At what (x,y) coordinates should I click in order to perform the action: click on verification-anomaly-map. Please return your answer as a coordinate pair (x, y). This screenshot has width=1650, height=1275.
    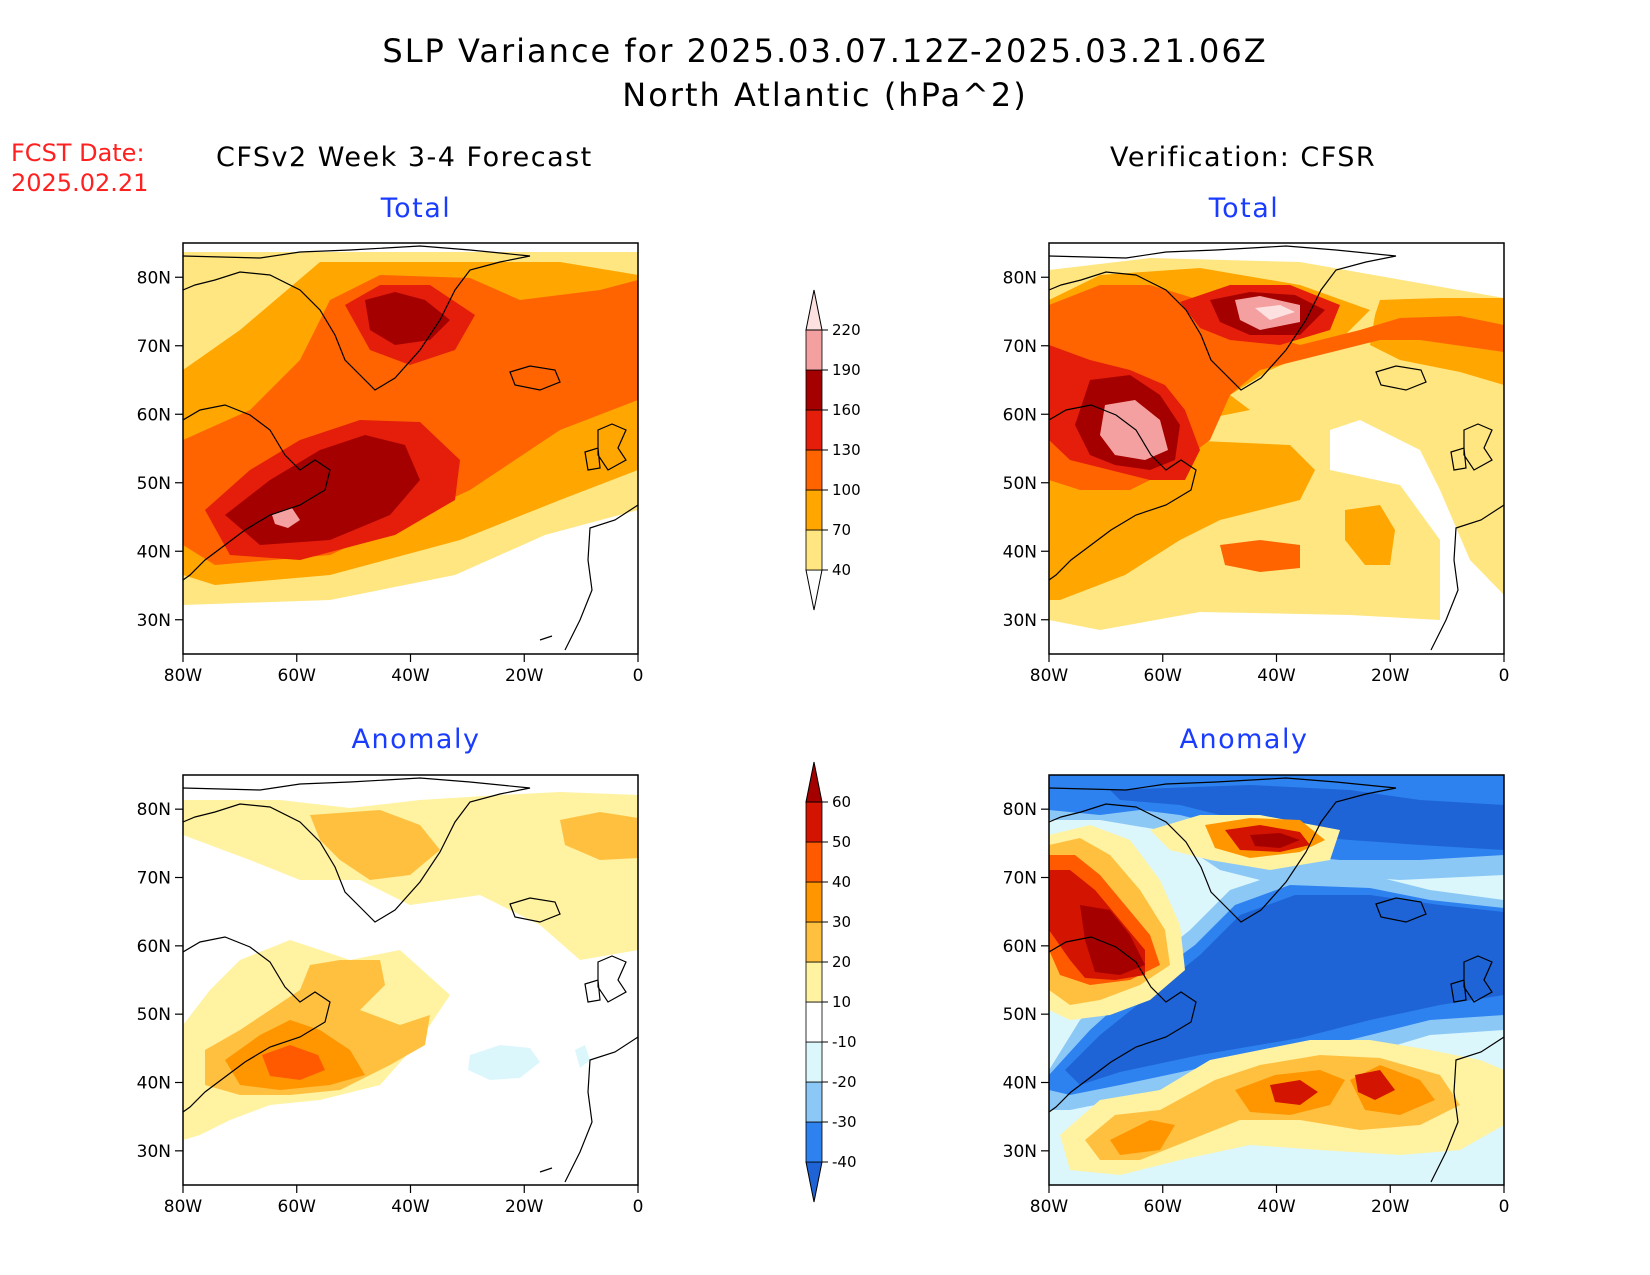
    Looking at the image, I should click on (1276, 980).